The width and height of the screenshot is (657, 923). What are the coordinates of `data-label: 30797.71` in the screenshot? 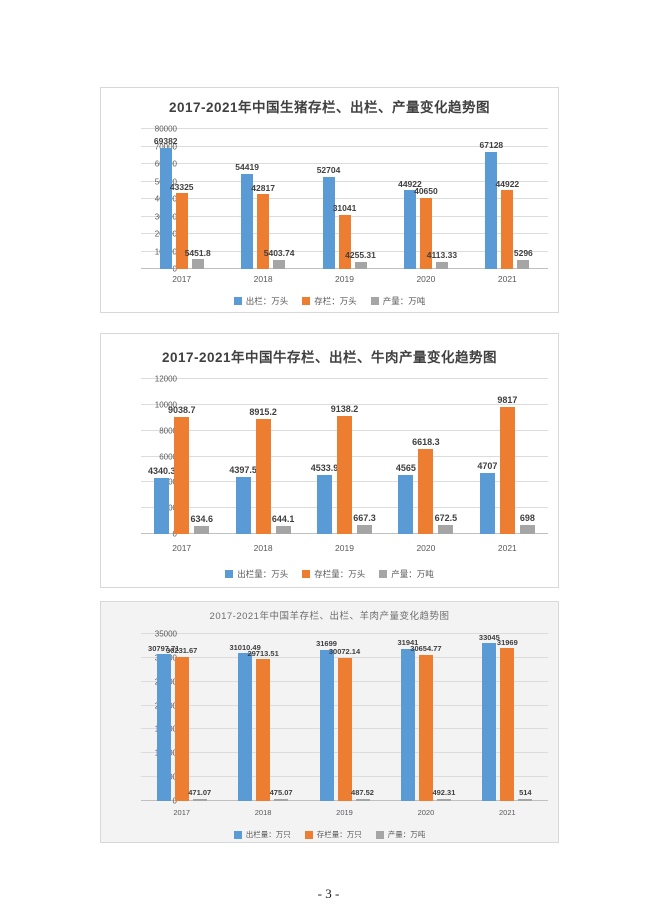 It's located at (164, 648).